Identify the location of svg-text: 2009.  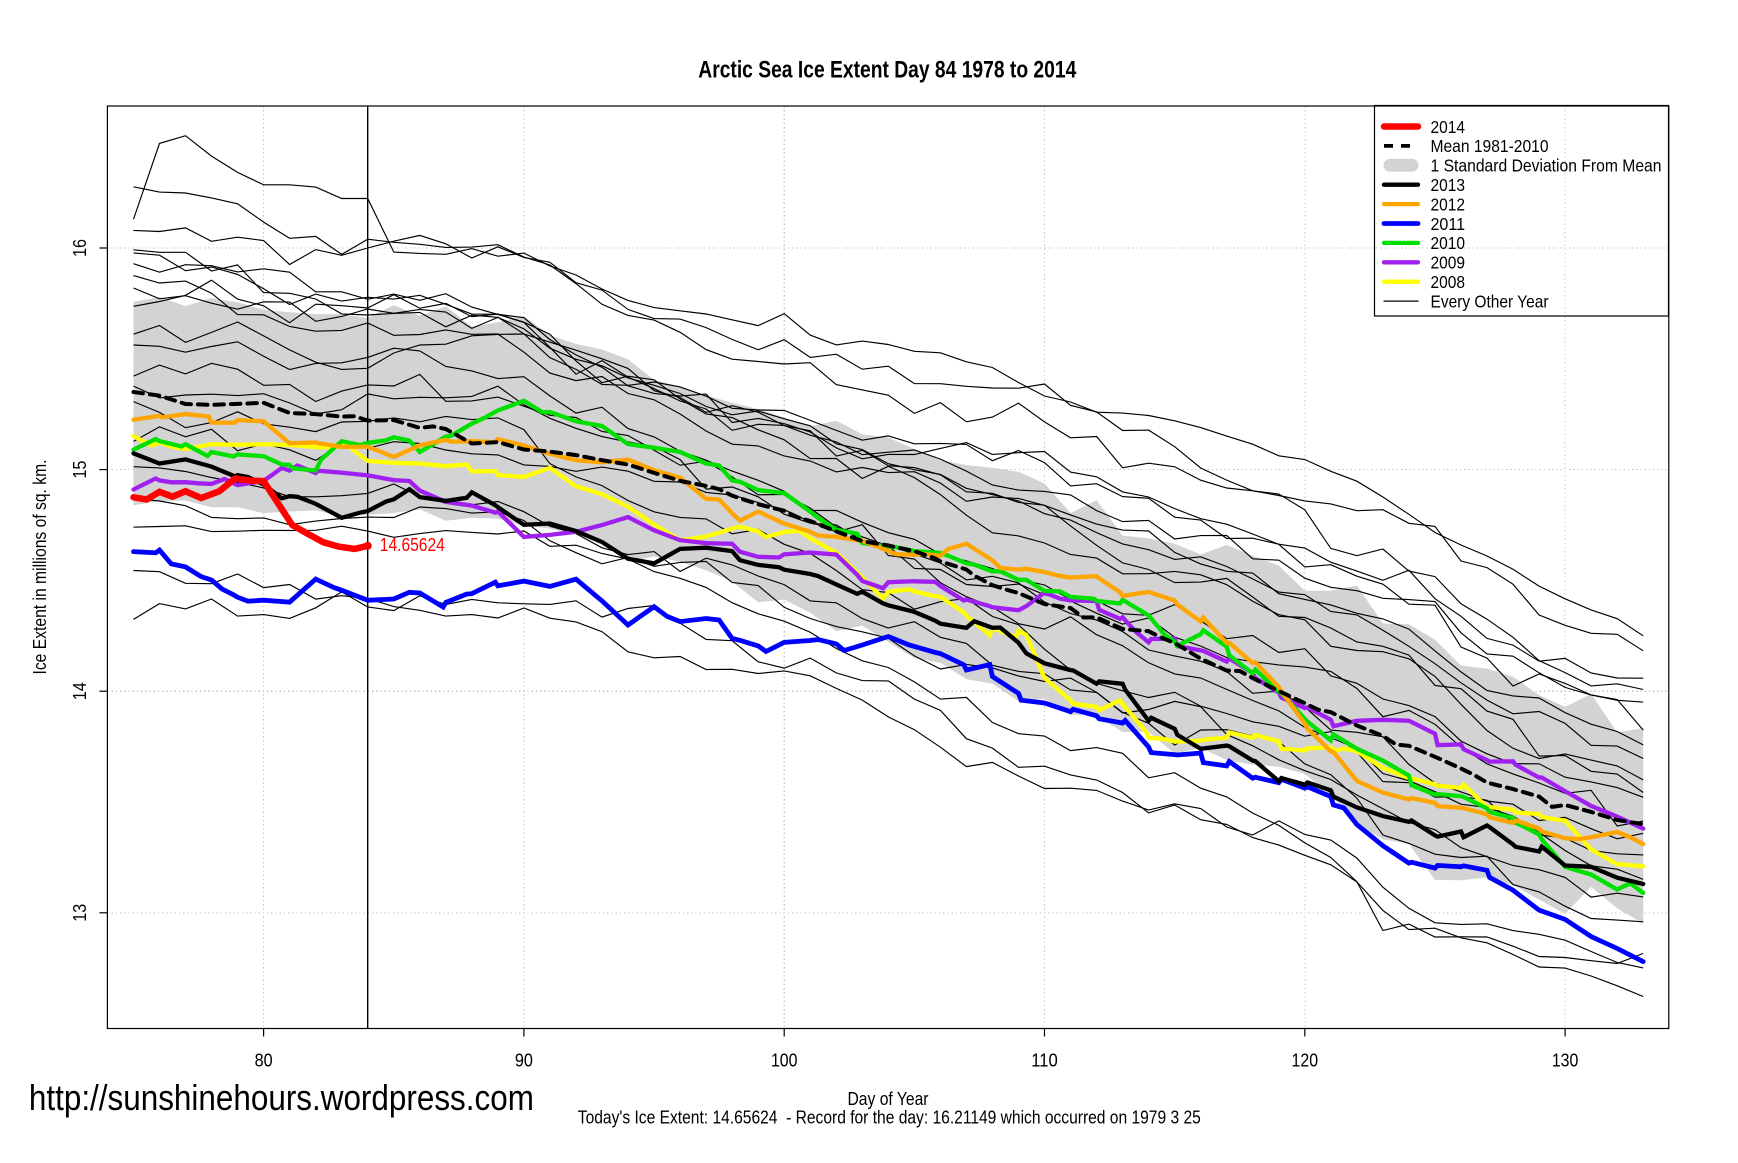
(1448, 263).